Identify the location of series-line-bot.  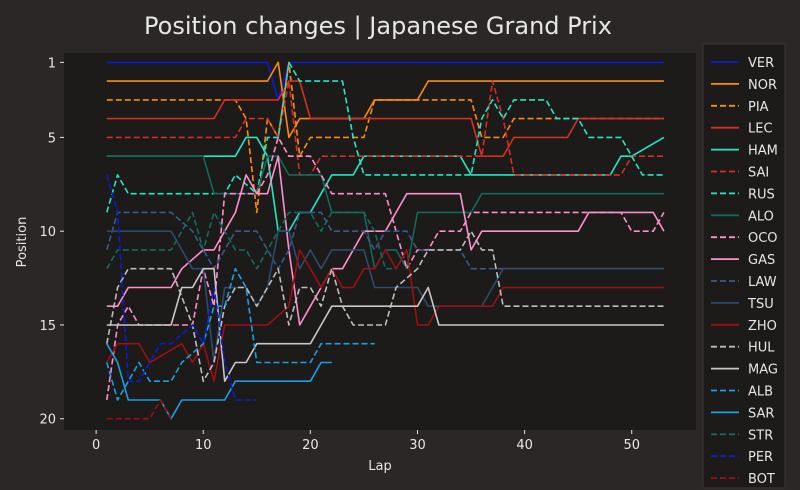
(139, 409).